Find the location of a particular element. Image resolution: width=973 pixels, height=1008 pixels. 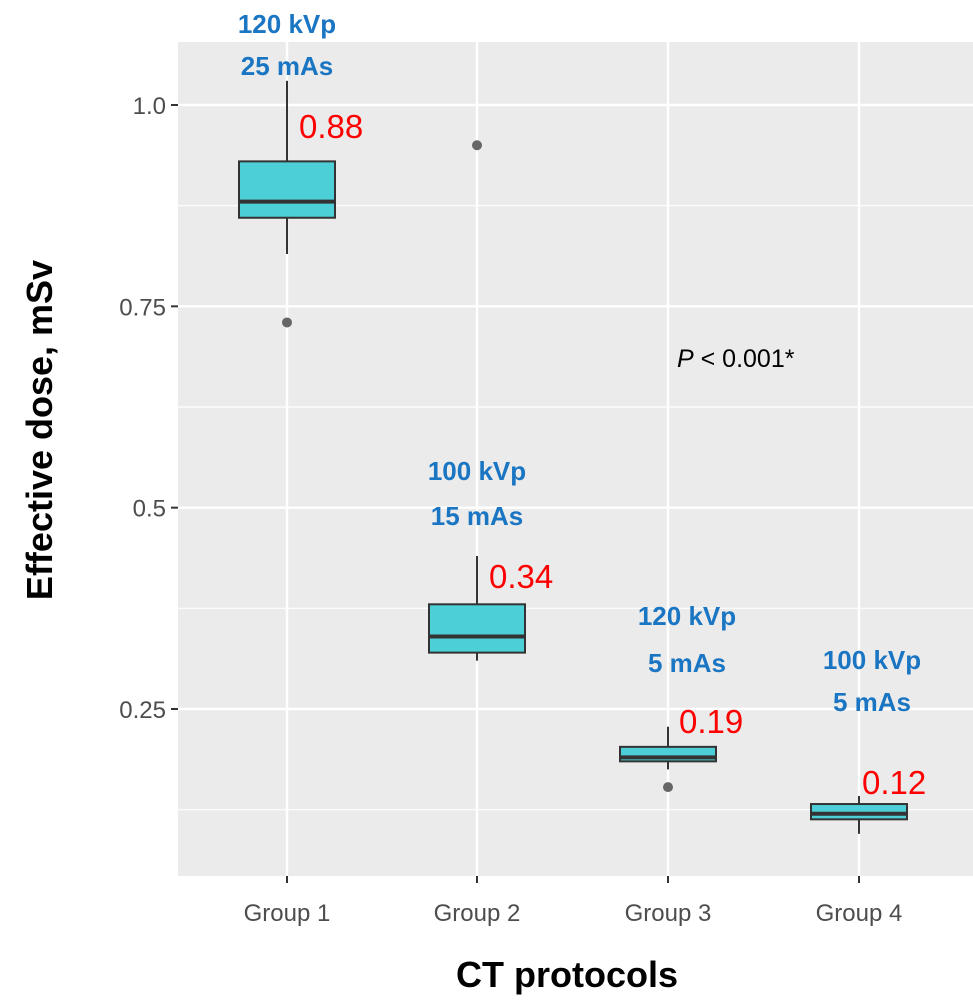

x-tick-label: Group 2 is located at coordinates (477, 913).